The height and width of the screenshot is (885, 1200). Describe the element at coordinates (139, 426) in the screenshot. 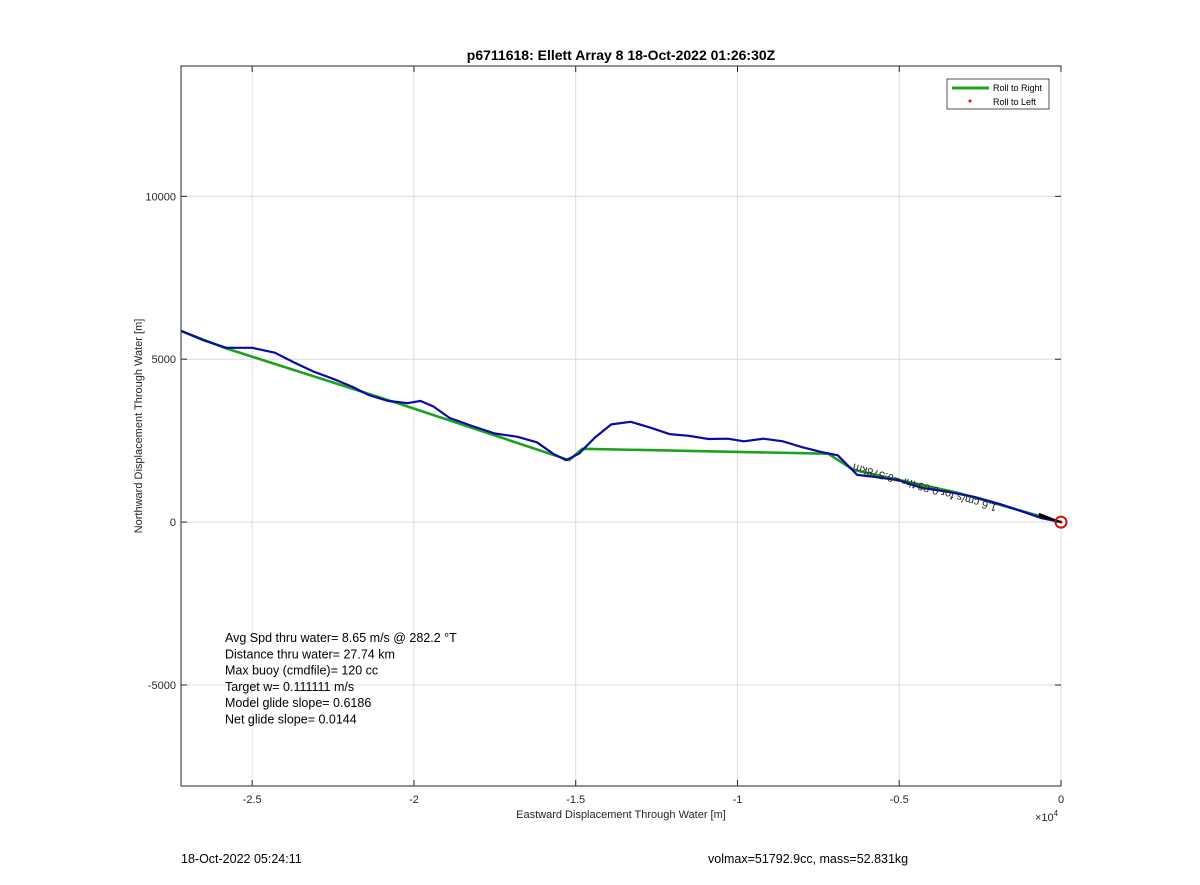

I see `y-axis-title: Northward Displacement Through Water [m]` at that location.